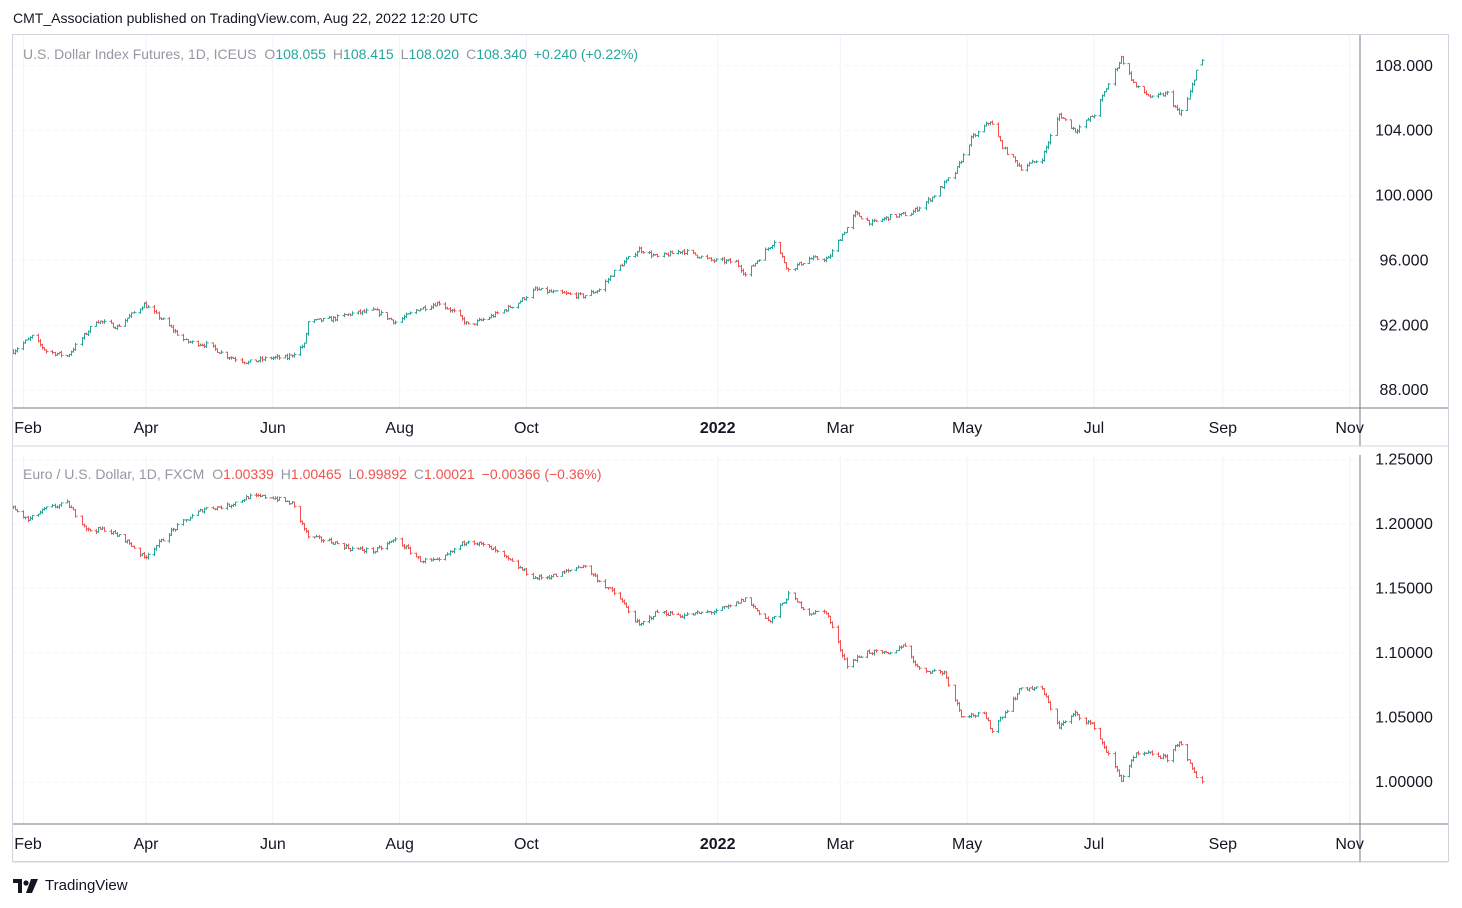 This screenshot has width=1462, height=908. I want to click on price-tick-label: 100.000, so click(1404, 196).